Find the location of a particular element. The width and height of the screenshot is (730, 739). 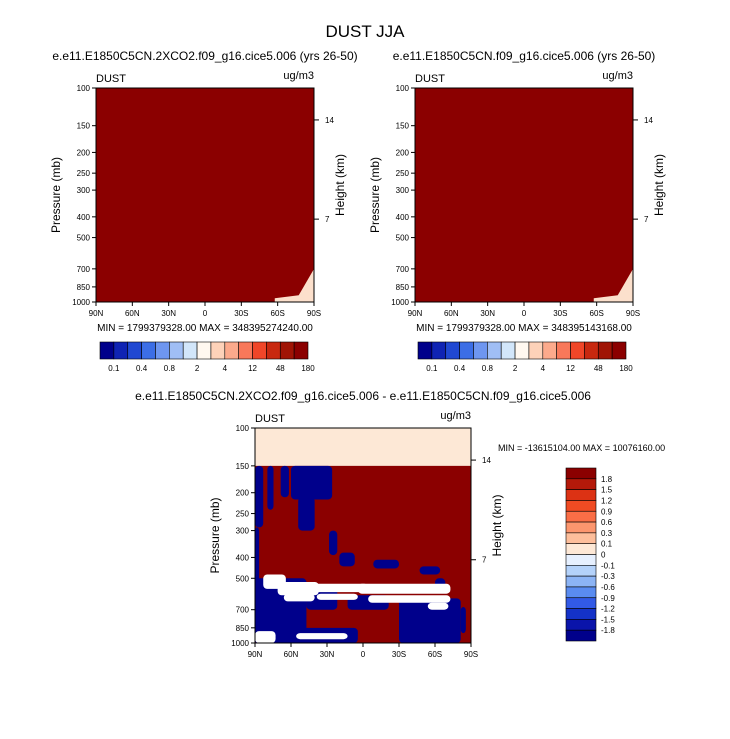

field-background is located at coordinates (524, 195).